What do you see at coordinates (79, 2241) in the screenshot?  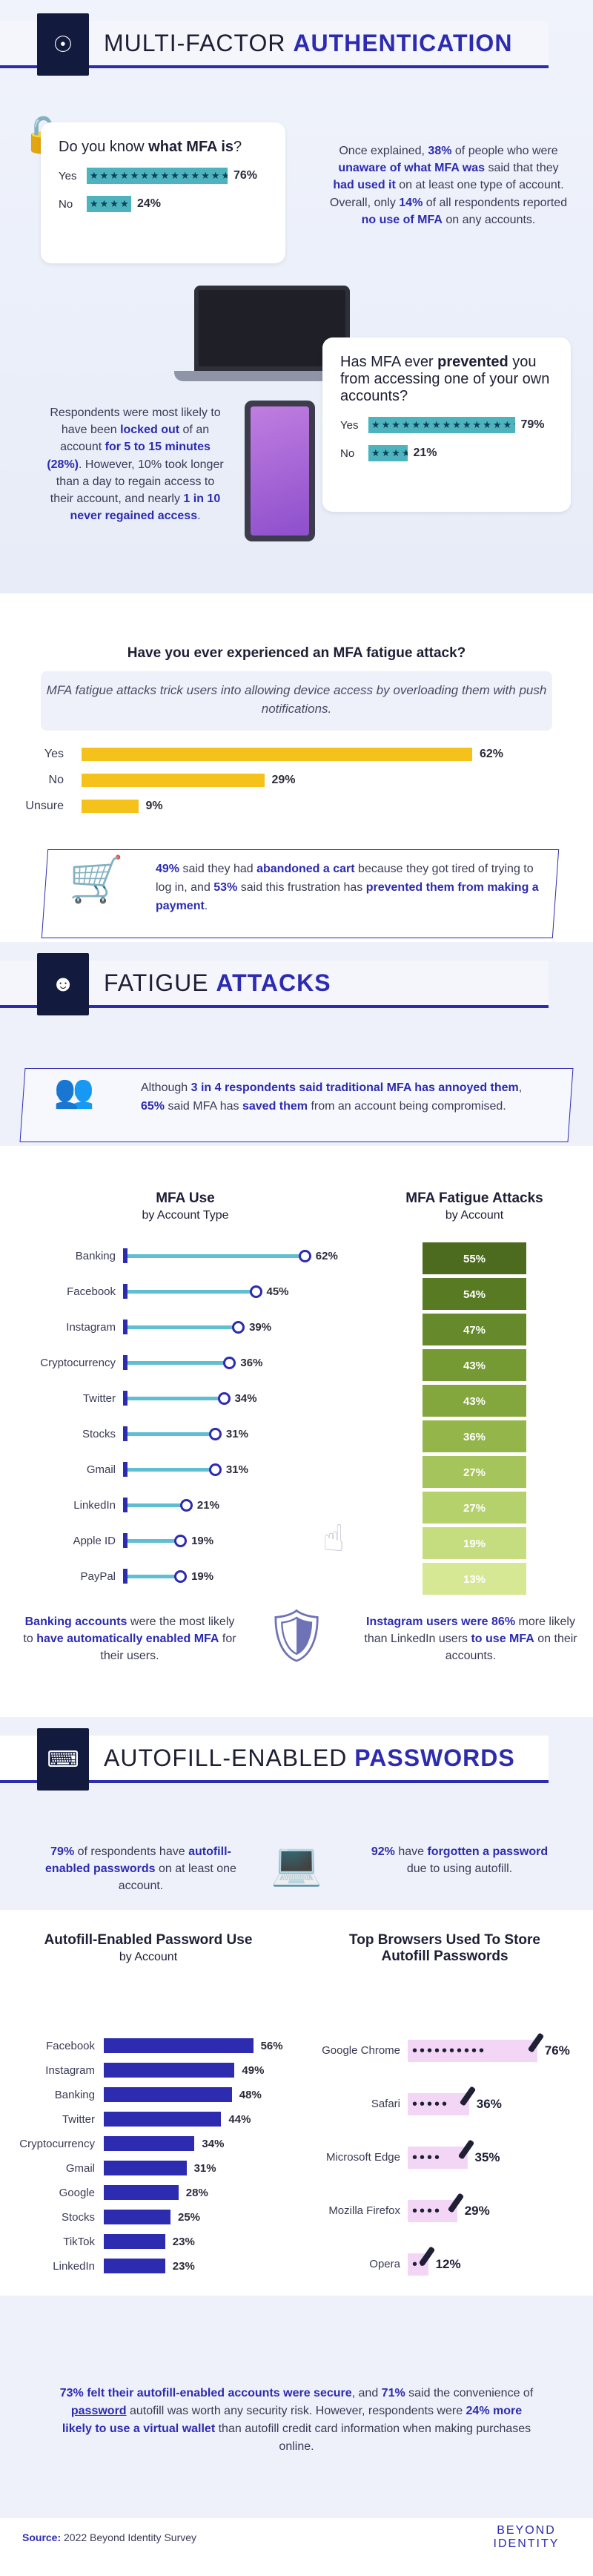 I see `bar-label: TikTok` at bounding box center [79, 2241].